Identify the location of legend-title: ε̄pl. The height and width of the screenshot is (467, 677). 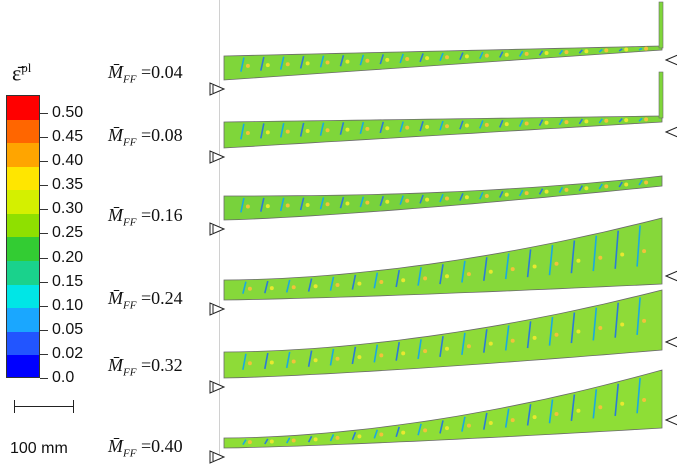
(21, 73).